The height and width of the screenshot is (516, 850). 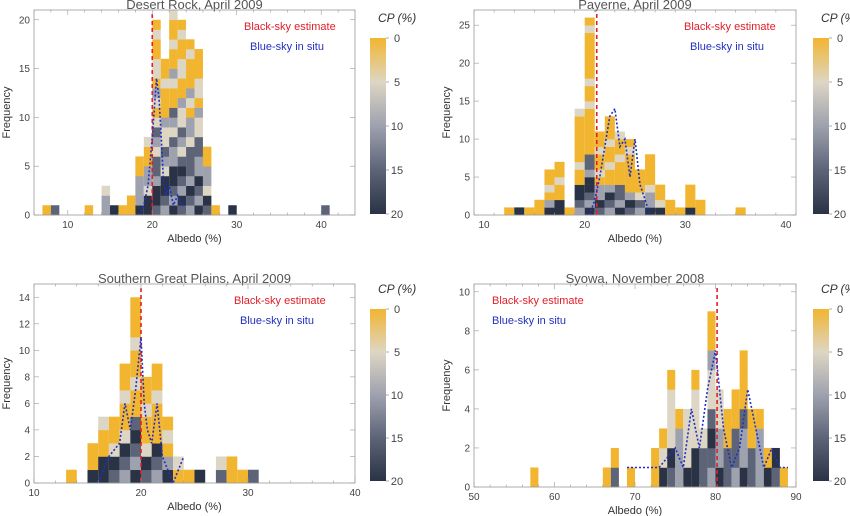 I want to click on legend-black-sky-estimate: Black-sky estimate, so click(x=280, y=301).